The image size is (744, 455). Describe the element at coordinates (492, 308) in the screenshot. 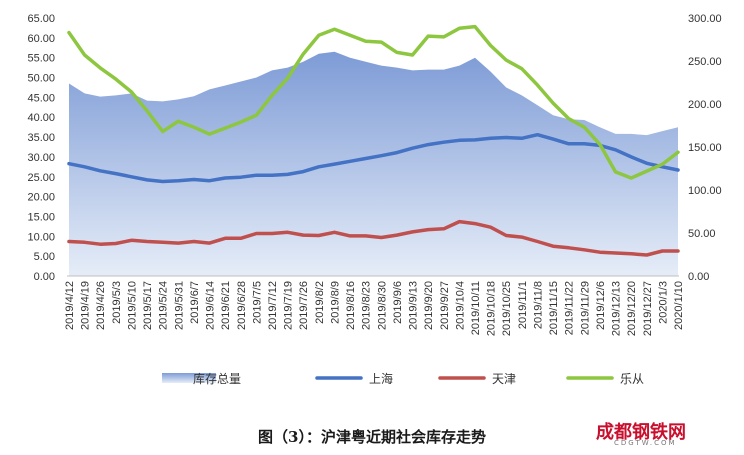

I see `x-tick-label: 2019/10/18` at that location.